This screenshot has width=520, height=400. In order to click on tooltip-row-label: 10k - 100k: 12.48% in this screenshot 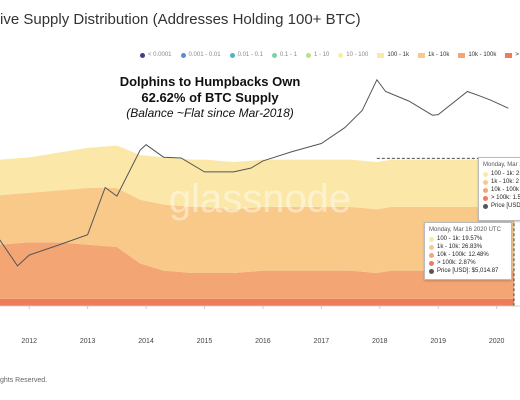, I will do `click(463, 255)`.